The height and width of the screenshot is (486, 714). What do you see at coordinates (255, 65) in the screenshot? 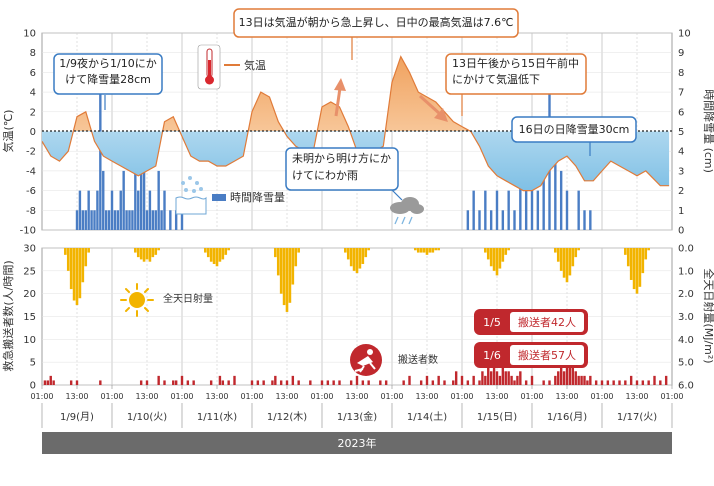
I see `temp-legend-label: 気温` at bounding box center [255, 65].